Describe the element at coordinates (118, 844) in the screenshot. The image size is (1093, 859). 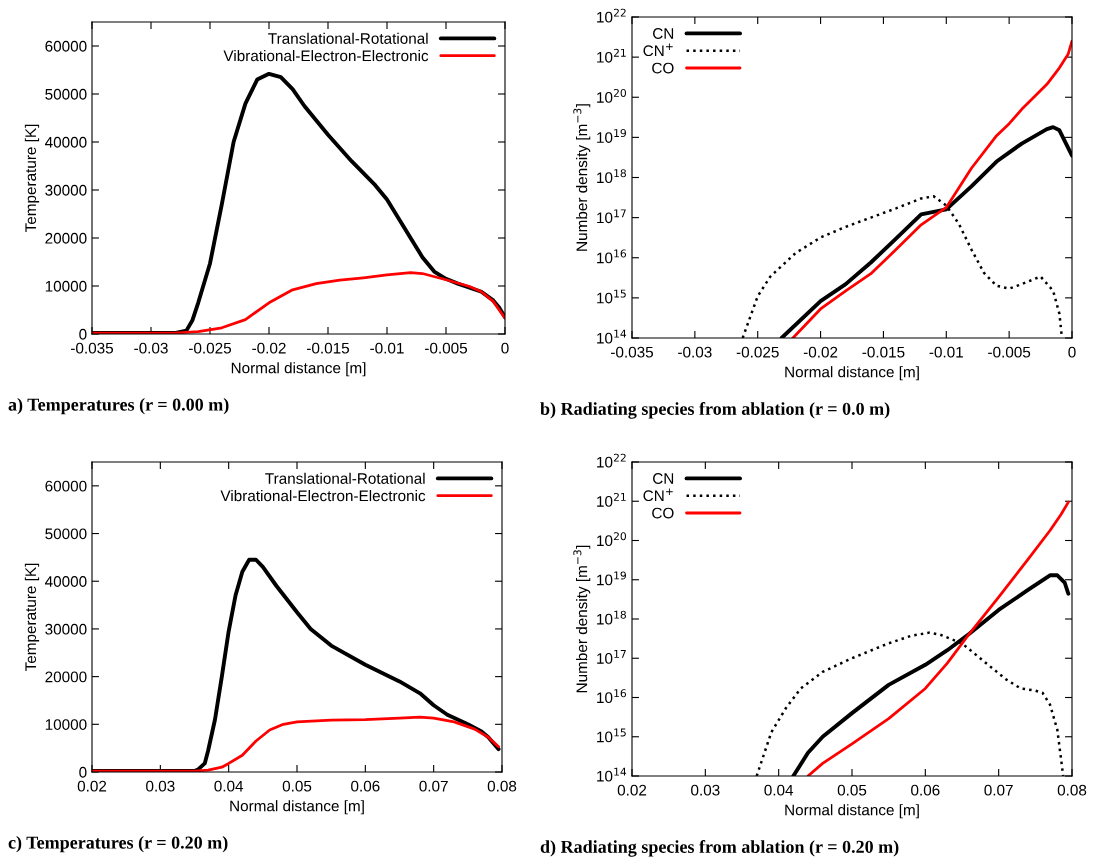
I see `text: c) Temperatures (r = 0.20 m)` at that location.